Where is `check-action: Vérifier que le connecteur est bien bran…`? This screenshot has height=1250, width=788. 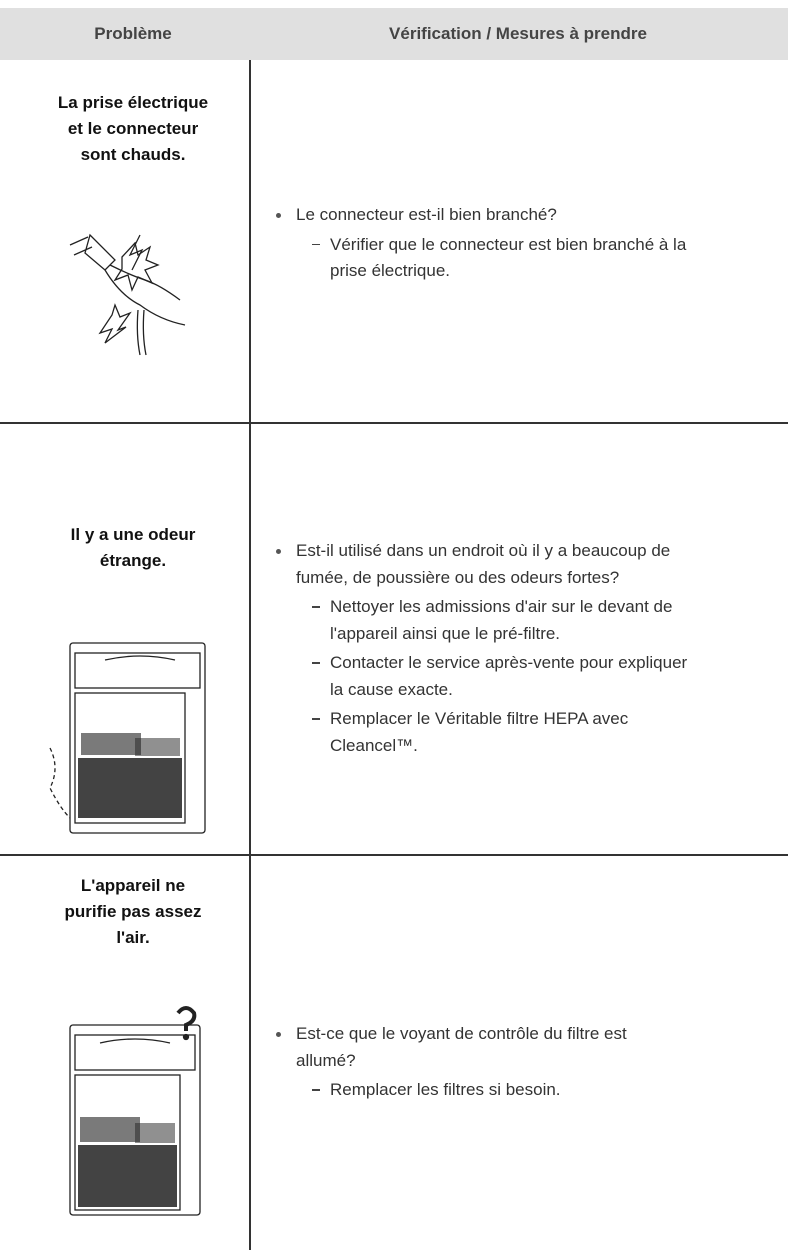 check-action: Vérifier que le connecteur est bien bran… is located at coordinates (508, 244).